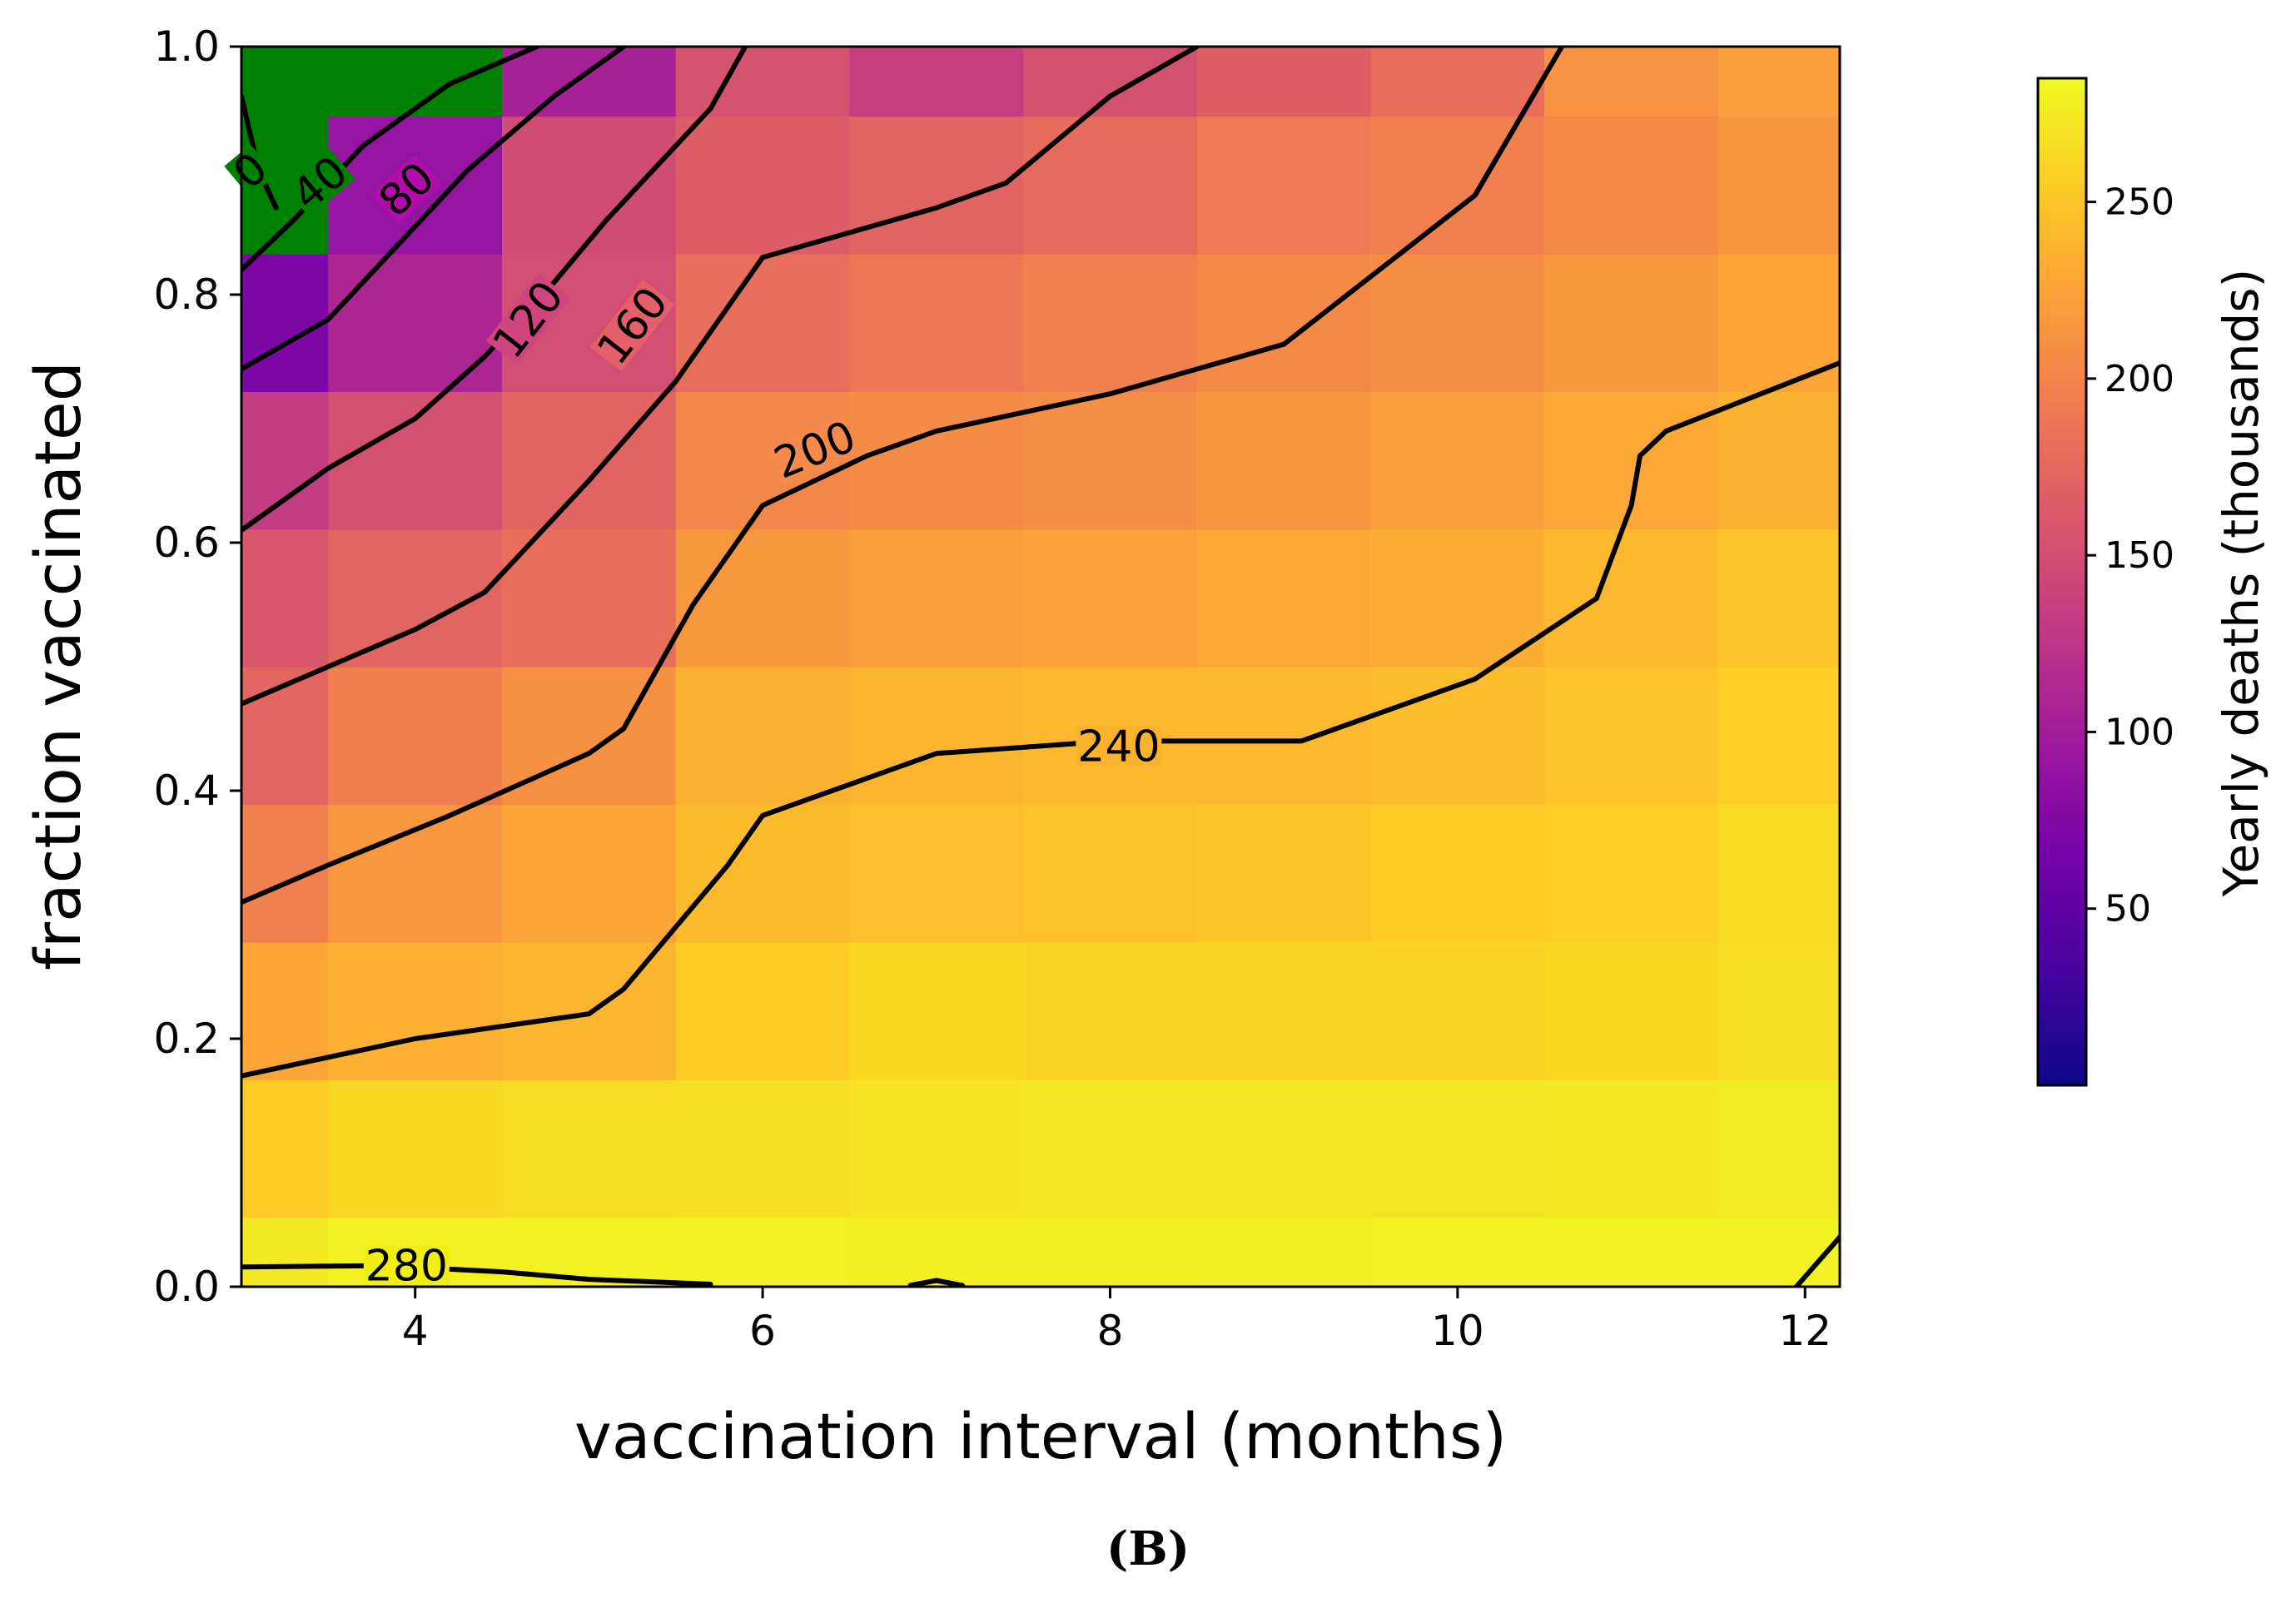 The height and width of the screenshot is (1598, 2296). What do you see at coordinates (197, 667) in the screenshot?
I see `y-axis: 0.0 0.2 0.4 0.6 0.8 1.0` at bounding box center [197, 667].